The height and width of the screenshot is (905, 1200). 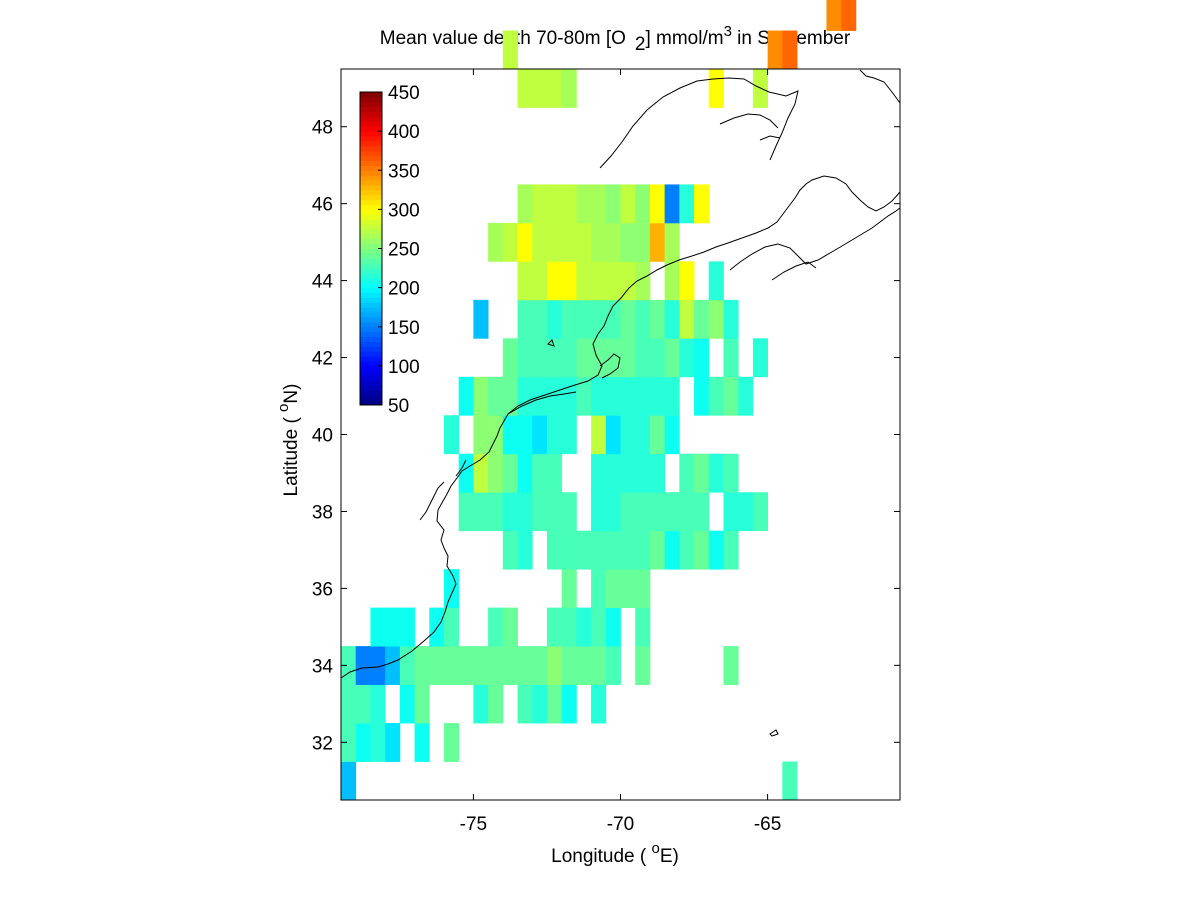 What do you see at coordinates (322, 128) in the screenshot?
I see `y-tick-label: 48` at bounding box center [322, 128].